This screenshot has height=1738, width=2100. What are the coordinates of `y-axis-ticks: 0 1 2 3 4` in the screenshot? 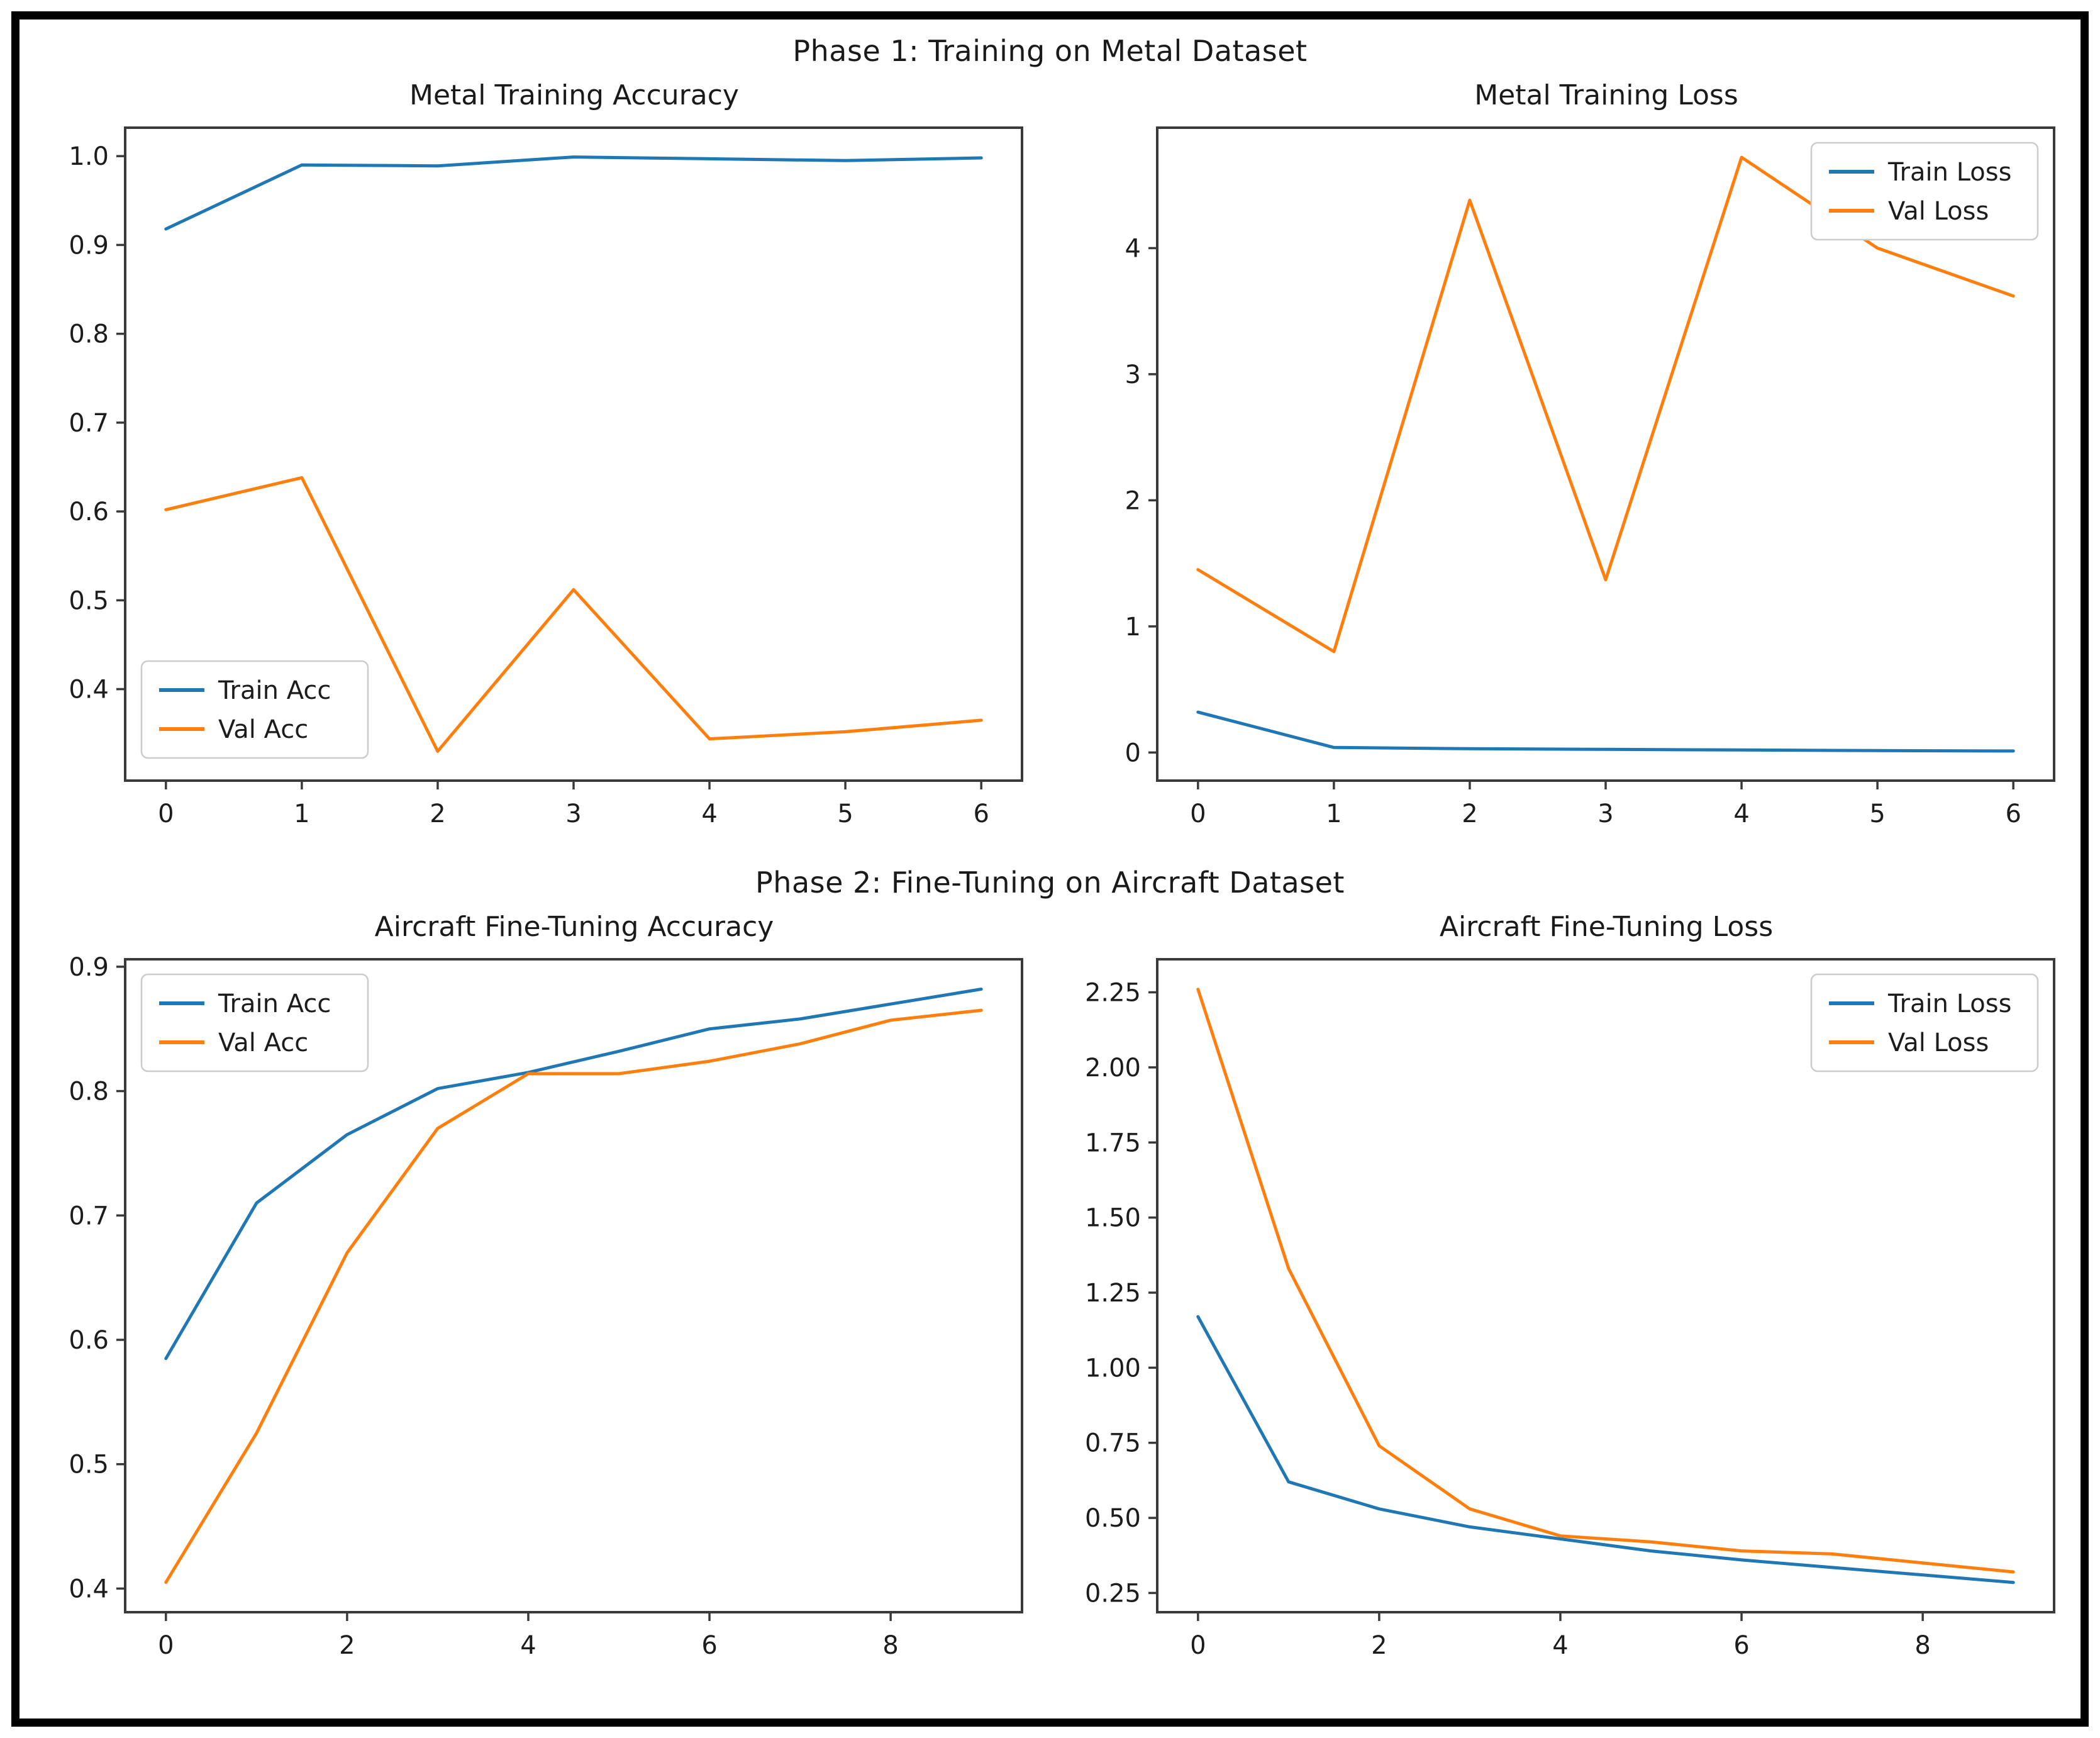 It's located at (1141, 500).